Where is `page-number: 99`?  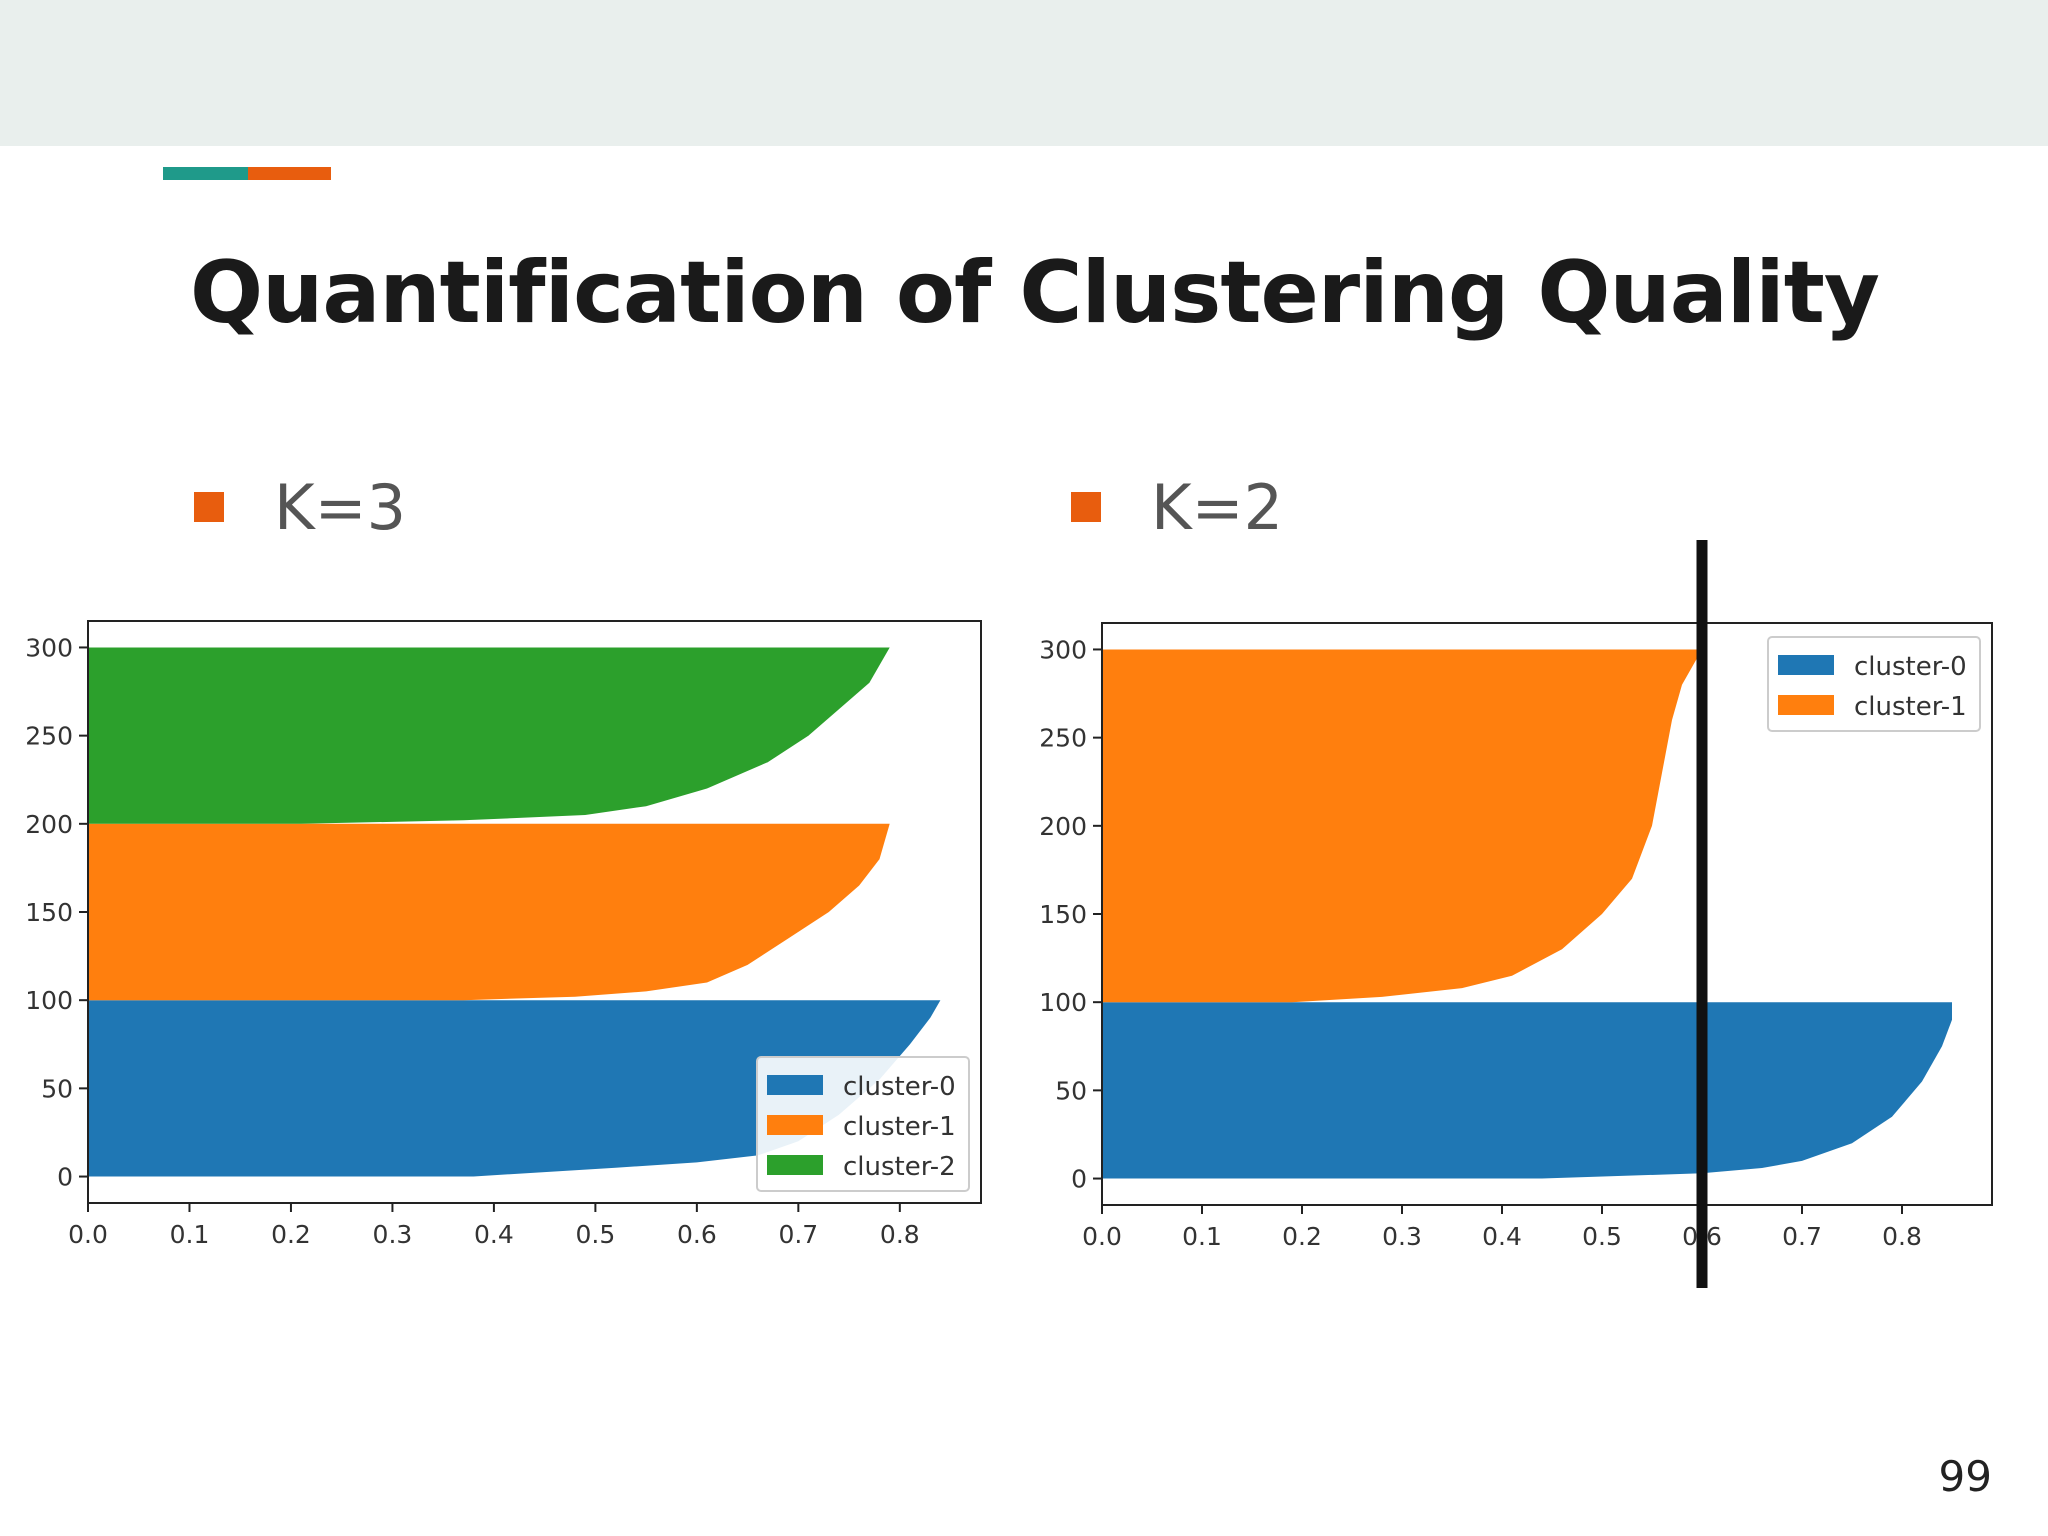 page-number: 99 is located at coordinates (1965, 1476).